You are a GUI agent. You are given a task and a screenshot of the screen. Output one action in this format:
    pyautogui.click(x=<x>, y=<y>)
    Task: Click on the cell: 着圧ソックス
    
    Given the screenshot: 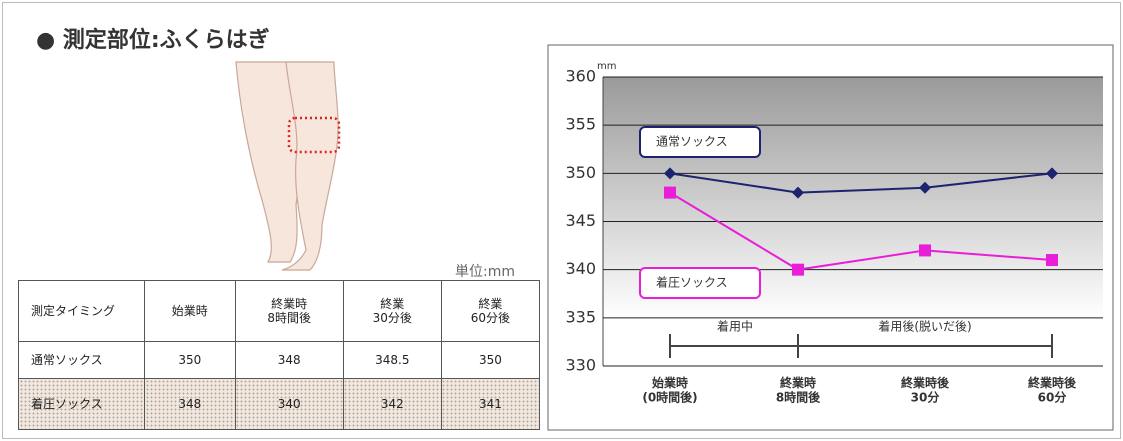 What is the action you would take?
    pyautogui.click(x=81, y=404)
    